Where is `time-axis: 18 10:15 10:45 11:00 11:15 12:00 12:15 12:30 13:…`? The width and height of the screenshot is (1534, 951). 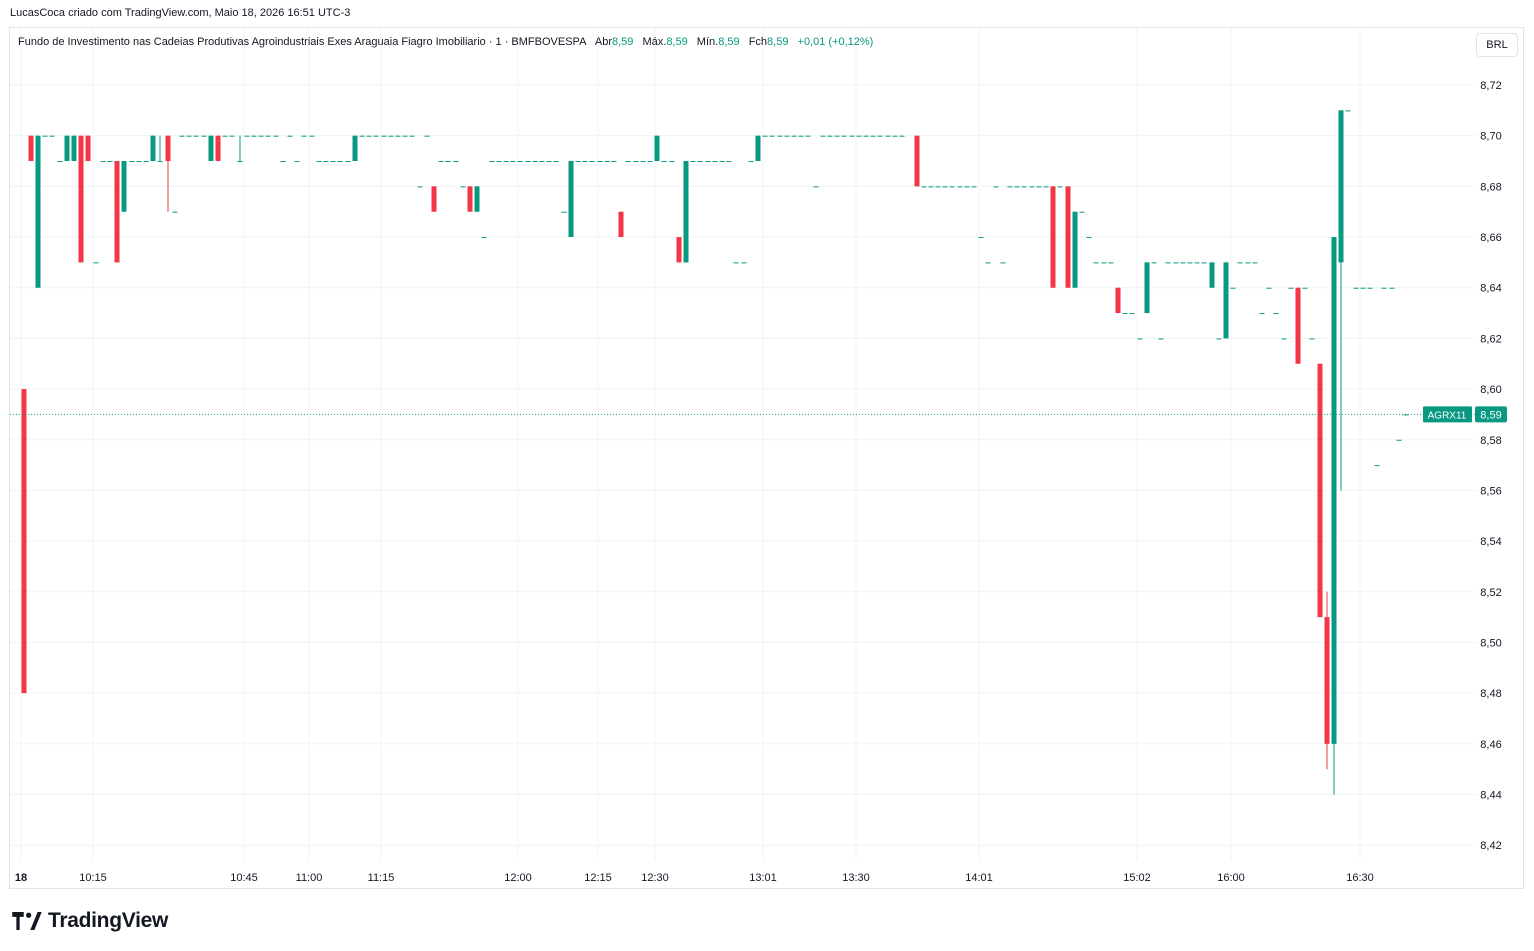
time-axis: 18 10:15 10:45 11:00 11:15 12:00 12:15 12:30 13:… is located at coordinates (694, 878).